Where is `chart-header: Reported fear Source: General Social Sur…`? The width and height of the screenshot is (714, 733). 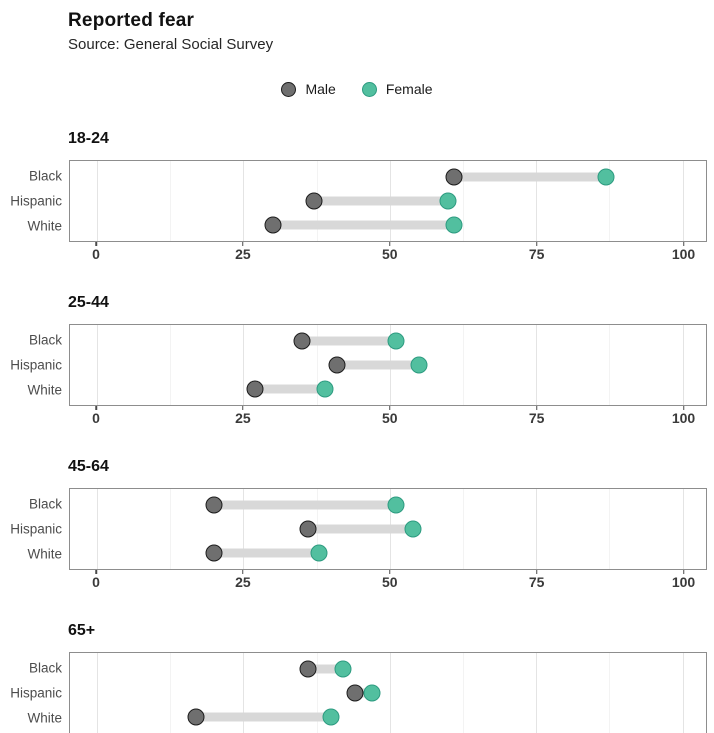 chart-header: Reported fear Source: General Social Sur… is located at coordinates (357, 28).